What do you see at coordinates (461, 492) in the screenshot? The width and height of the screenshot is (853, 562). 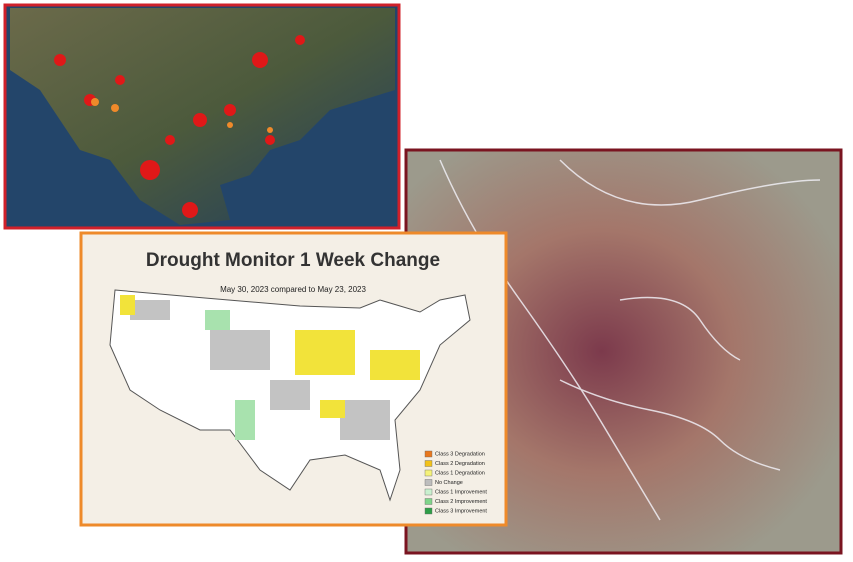 I see `legend-label: Class 1 Improvement` at bounding box center [461, 492].